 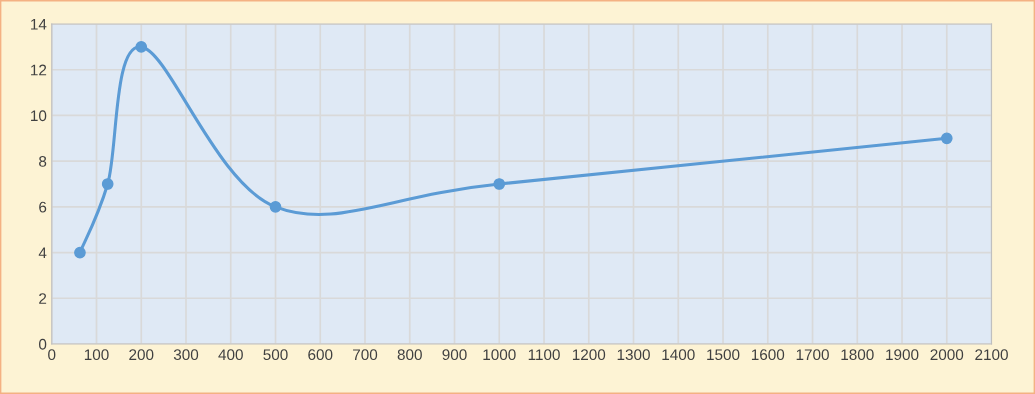 What do you see at coordinates (499, 355) in the screenshot?
I see `x-tick-label: 1000` at bounding box center [499, 355].